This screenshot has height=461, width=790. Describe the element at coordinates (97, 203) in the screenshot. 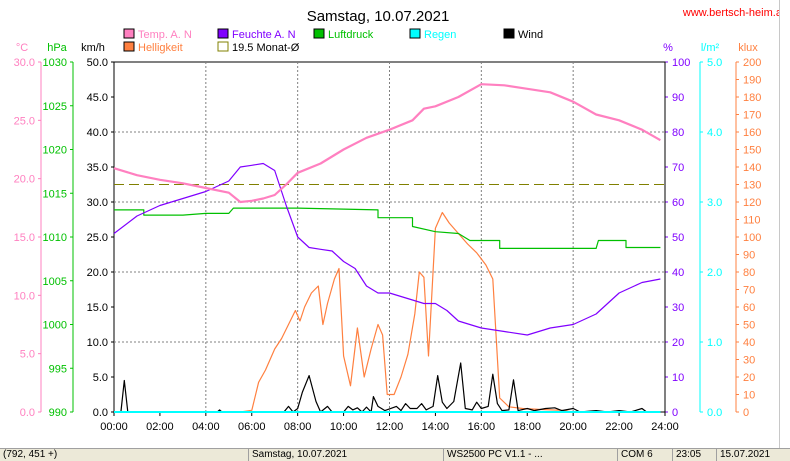

I see `wind-tick-label: 30.0` at that location.